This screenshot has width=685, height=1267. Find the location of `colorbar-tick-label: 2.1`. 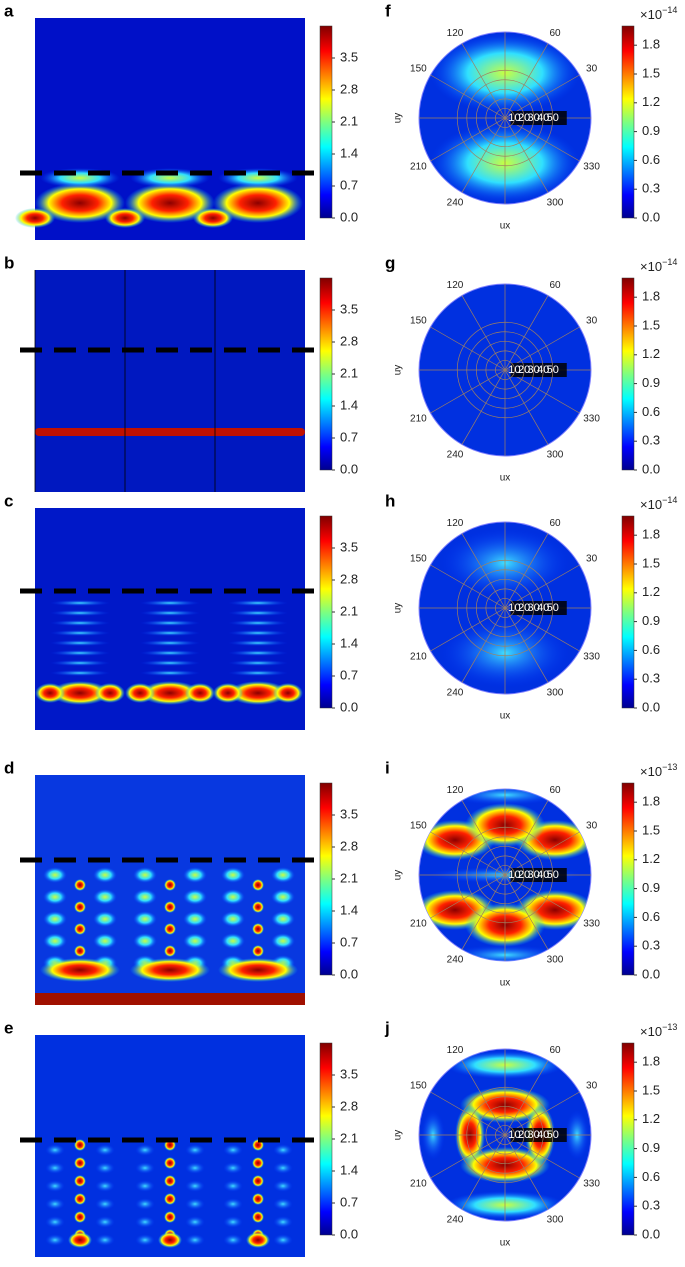

colorbar-tick-label: 2.1 is located at coordinates (349, 120).